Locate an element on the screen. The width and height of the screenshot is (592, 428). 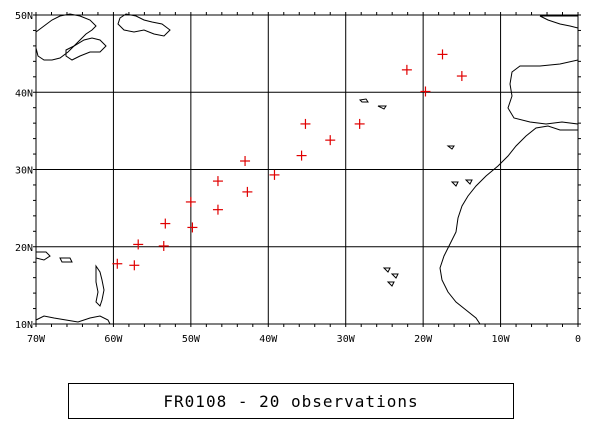
lon-tick-label: 0 is located at coordinates (578, 339).